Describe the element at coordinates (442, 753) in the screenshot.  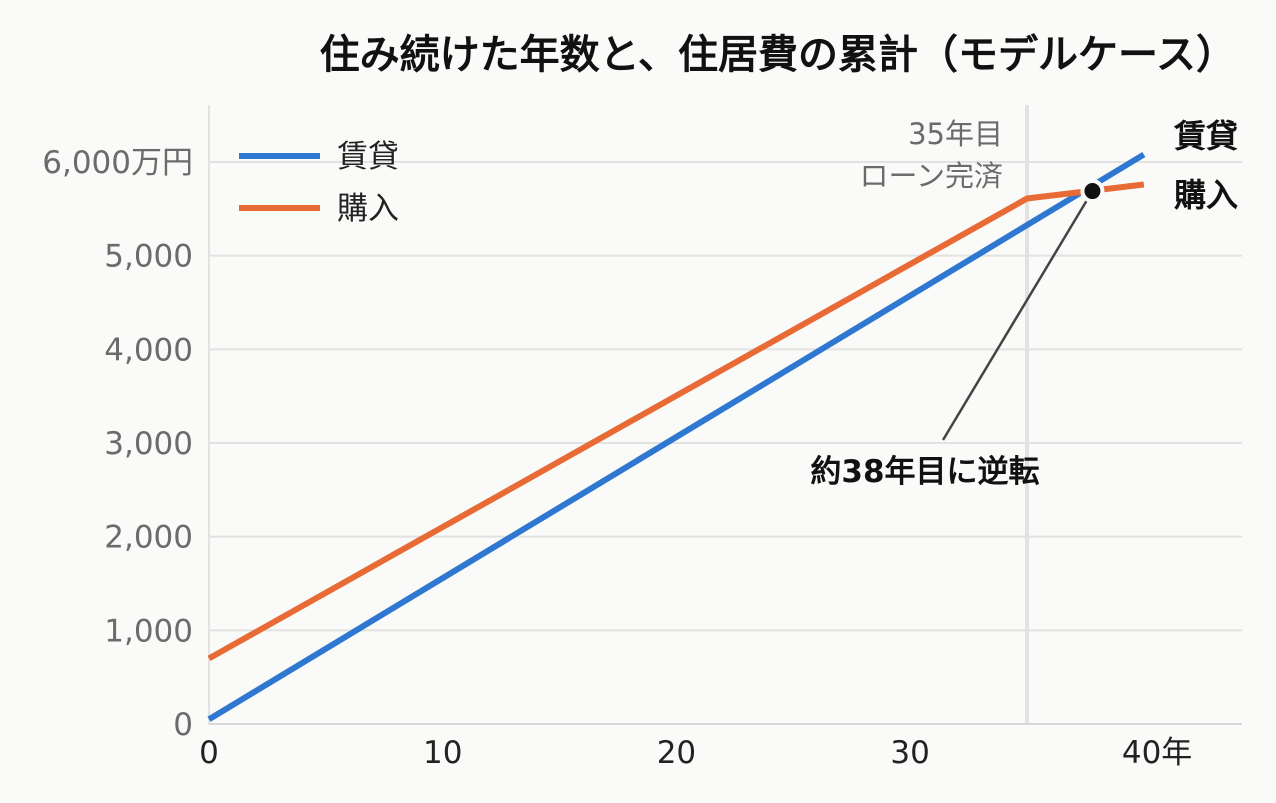
I see `x-tick-label: 10` at that location.